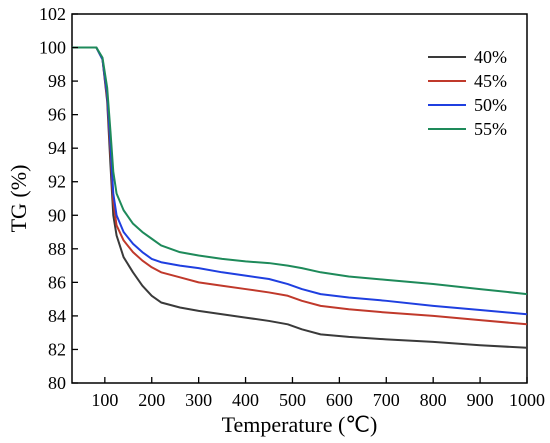 This screenshot has height=443, width=550. What do you see at coordinates (151, 400) in the screenshot?
I see `x-tick-label: 200` at bounding box center [151, 400].